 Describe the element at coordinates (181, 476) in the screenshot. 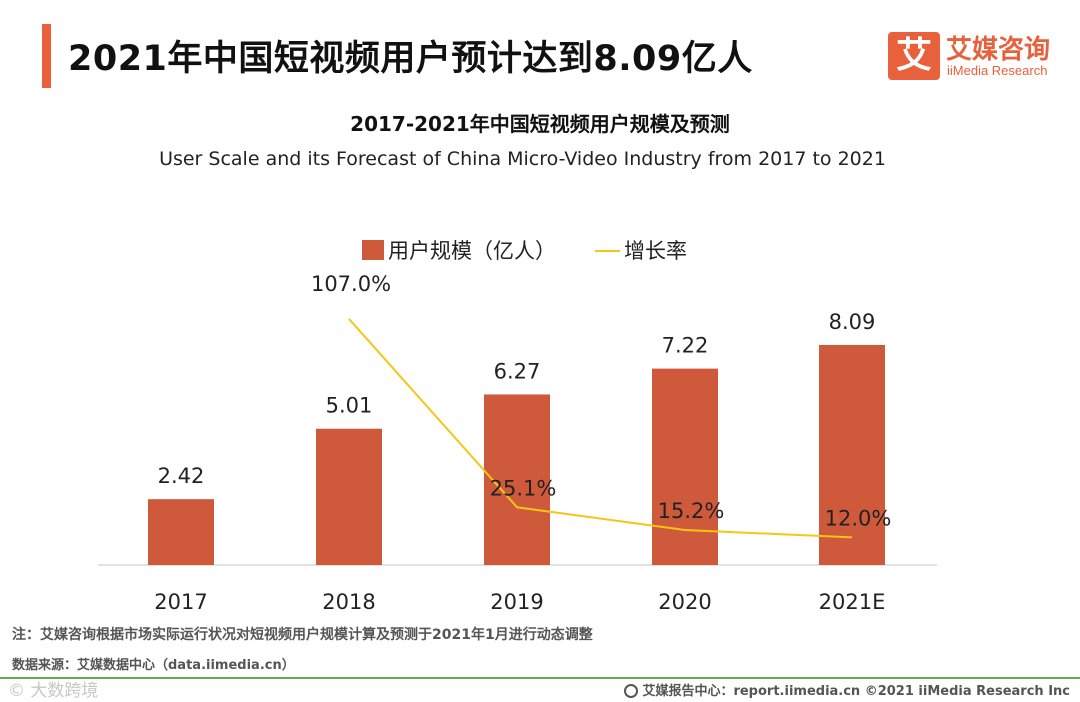

I see `bar-value-label: 2.42` at that location.